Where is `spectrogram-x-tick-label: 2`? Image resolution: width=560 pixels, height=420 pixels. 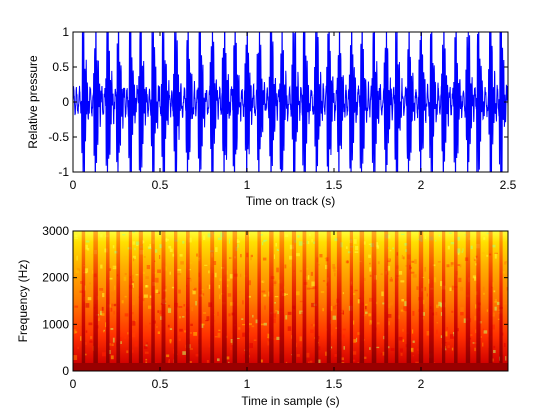
spectrogram-x-tick-label: 2 is located at coordinates (421, 384).